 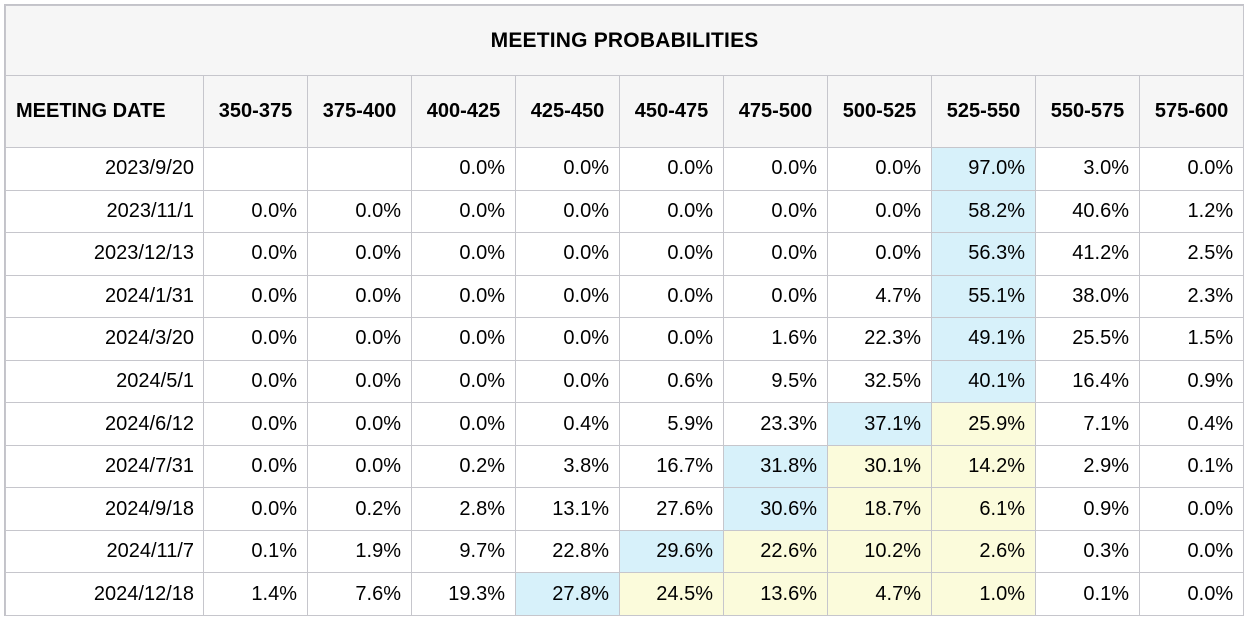 I want to click on probability-cell: 31.8%, so click(x=775, y=466).